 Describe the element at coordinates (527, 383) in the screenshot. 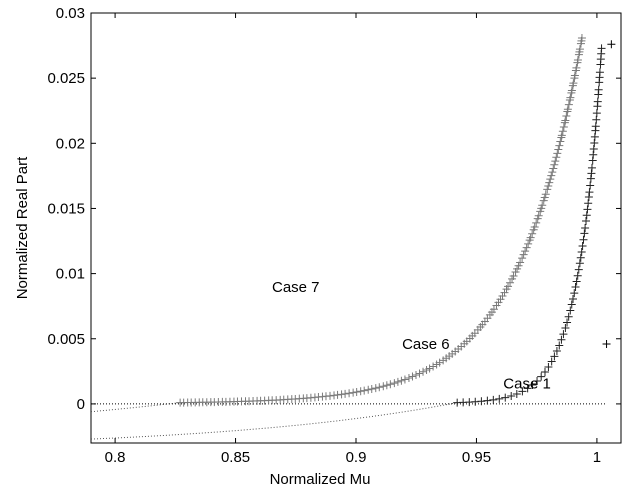

I see `annotation-label: Case 1` at that location.